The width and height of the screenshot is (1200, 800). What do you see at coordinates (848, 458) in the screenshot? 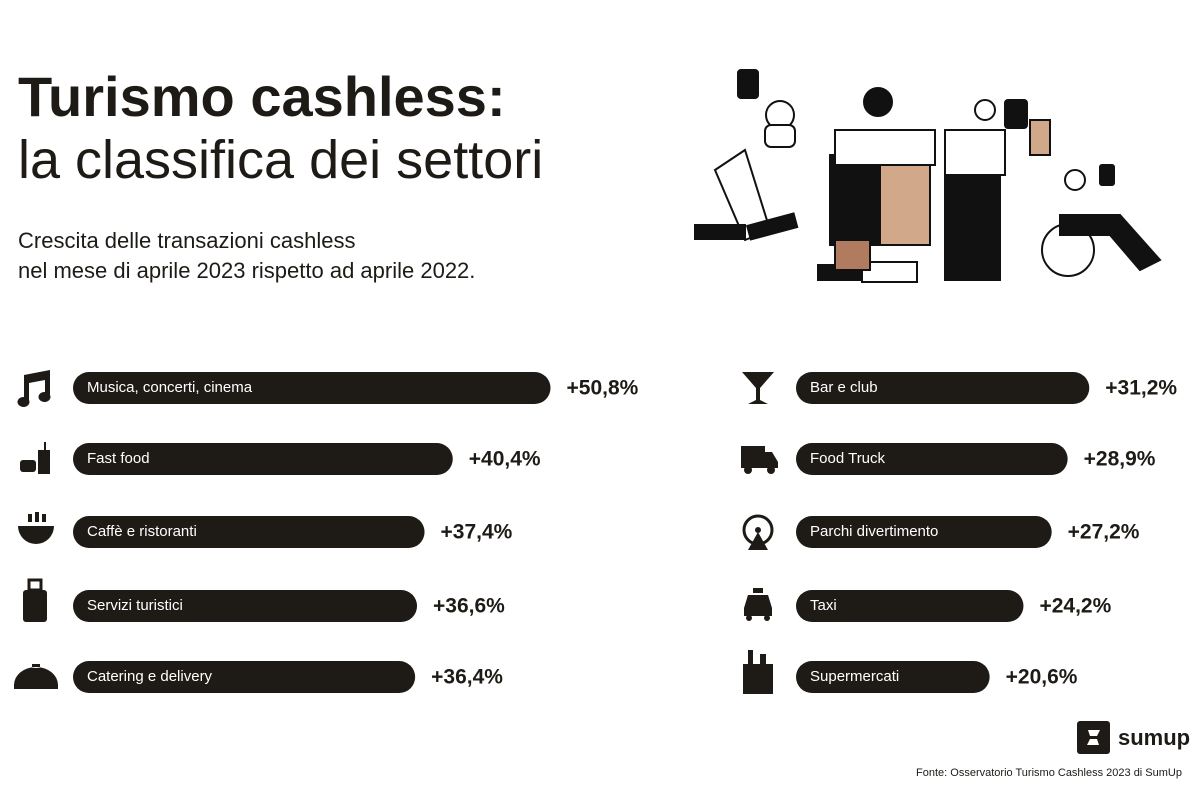
I see `category-label: Food Truck` at bounding box center [848, 458].